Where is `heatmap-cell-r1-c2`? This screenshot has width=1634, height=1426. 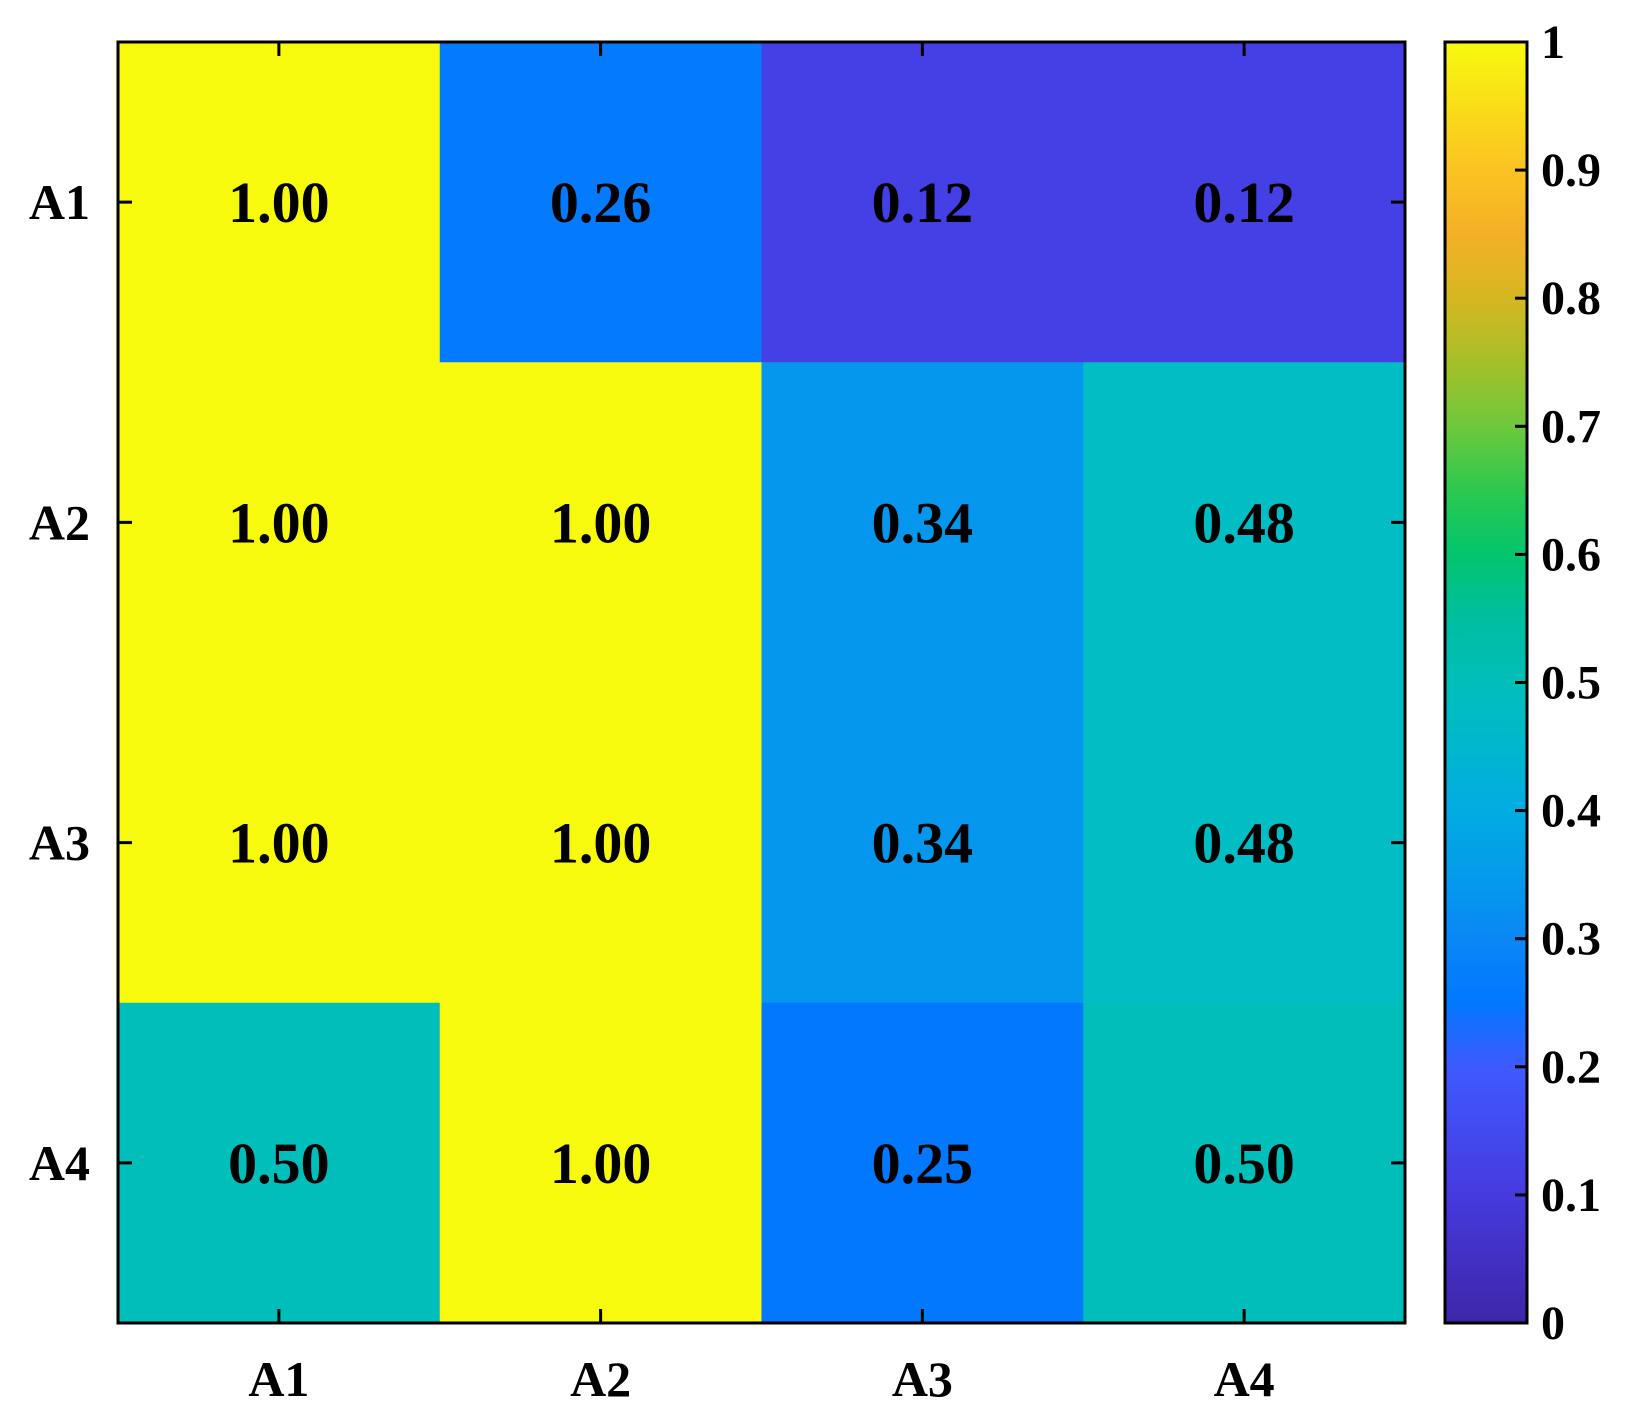 heatmap-cell-r1-c2 is located at coordinates (600, 202).